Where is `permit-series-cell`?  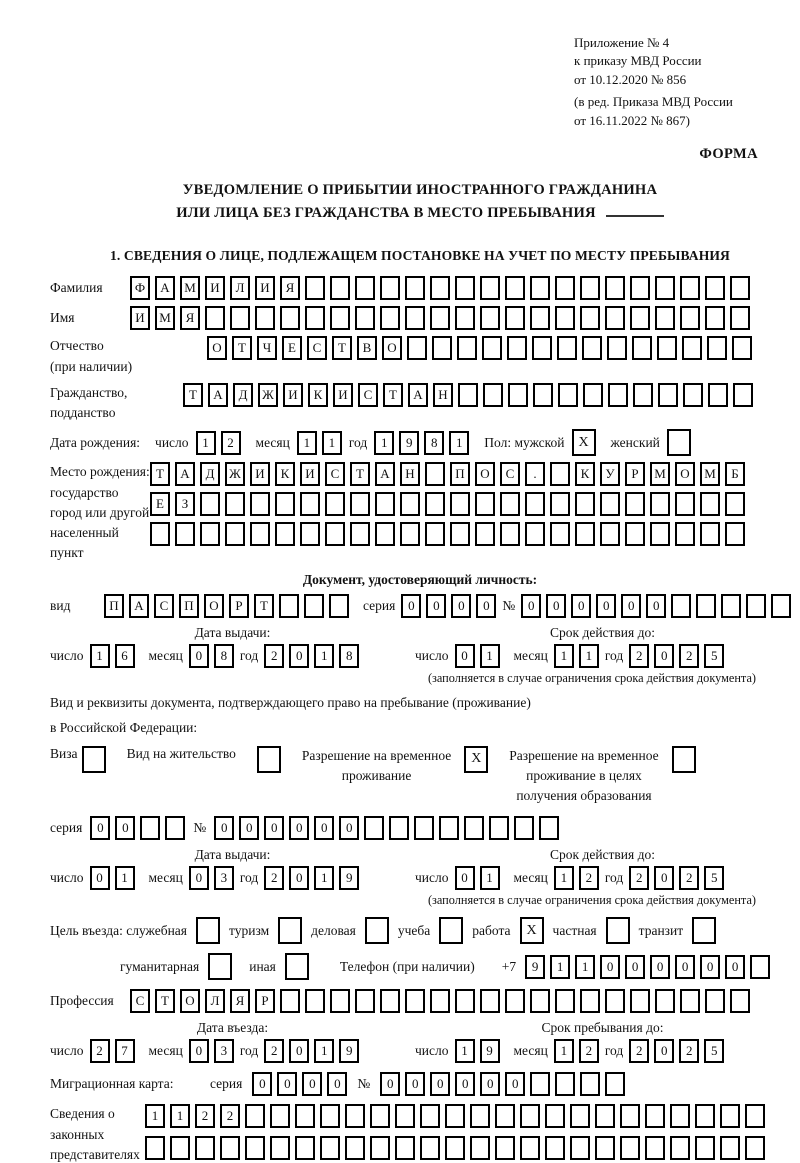 permit-series-cell is located at coordinates (175, 828).